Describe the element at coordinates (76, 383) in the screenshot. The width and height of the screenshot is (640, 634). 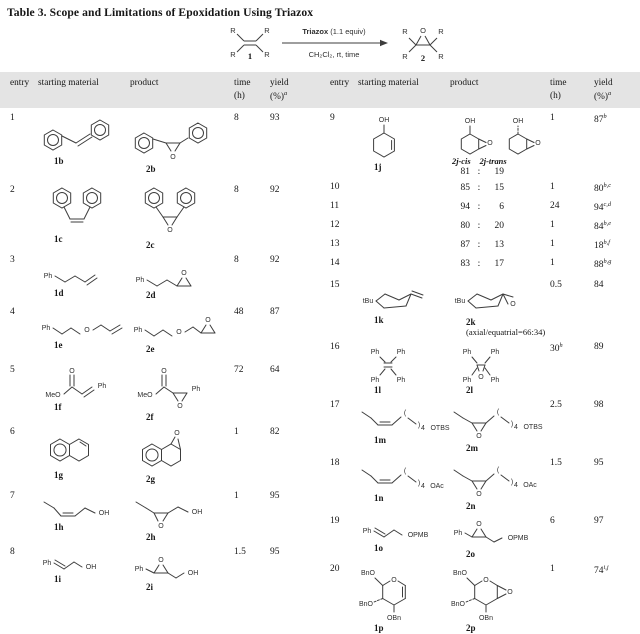
I see `structure-1f-icon: MeO O Ph` at that location.